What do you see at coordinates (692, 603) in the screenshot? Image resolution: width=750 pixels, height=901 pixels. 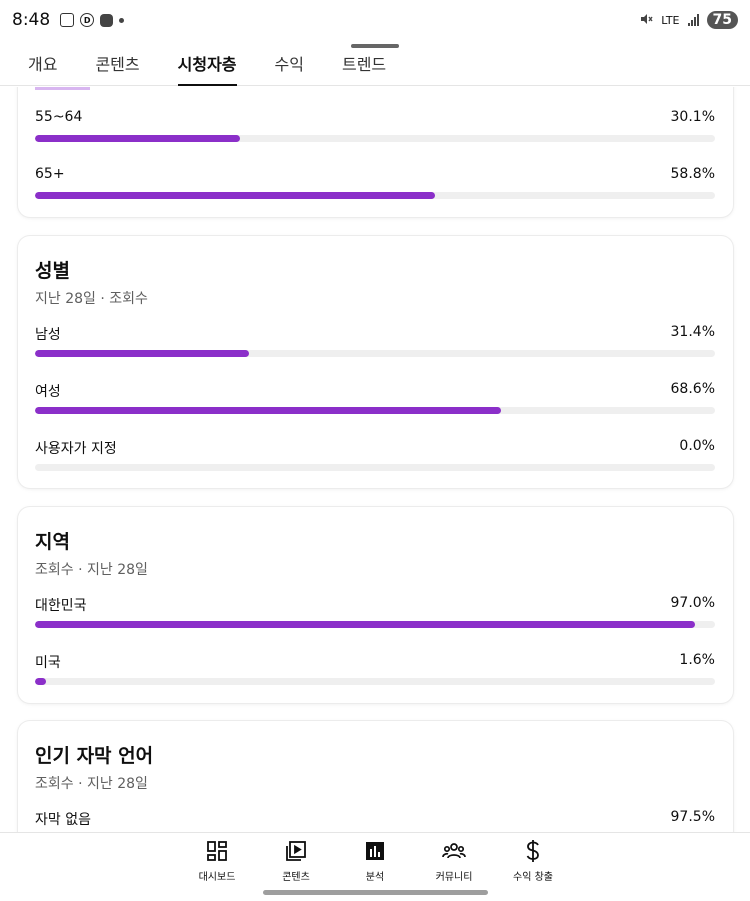 I see `region-row-value: 97.0%` at bounding box center [692, 603].